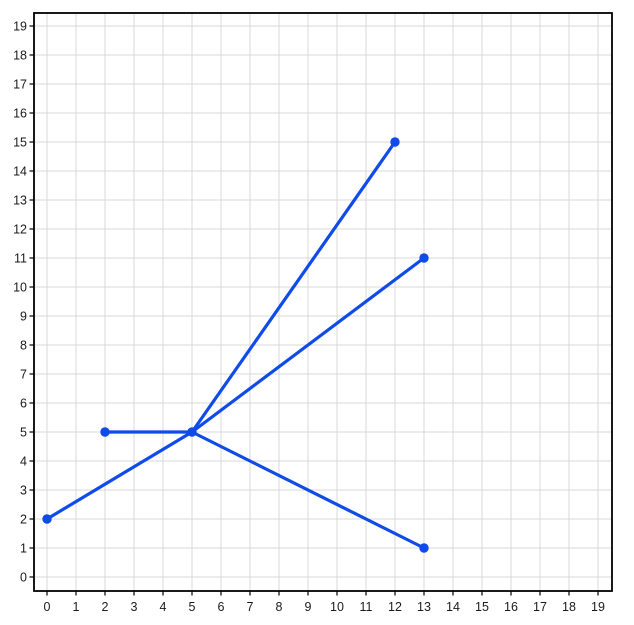 The height and width of the screenshot is (625, 634). What do you see at coordinates (569, 607) in the screenshot?
I see `x-tick-label: 18` at bounding box center [569, 607].